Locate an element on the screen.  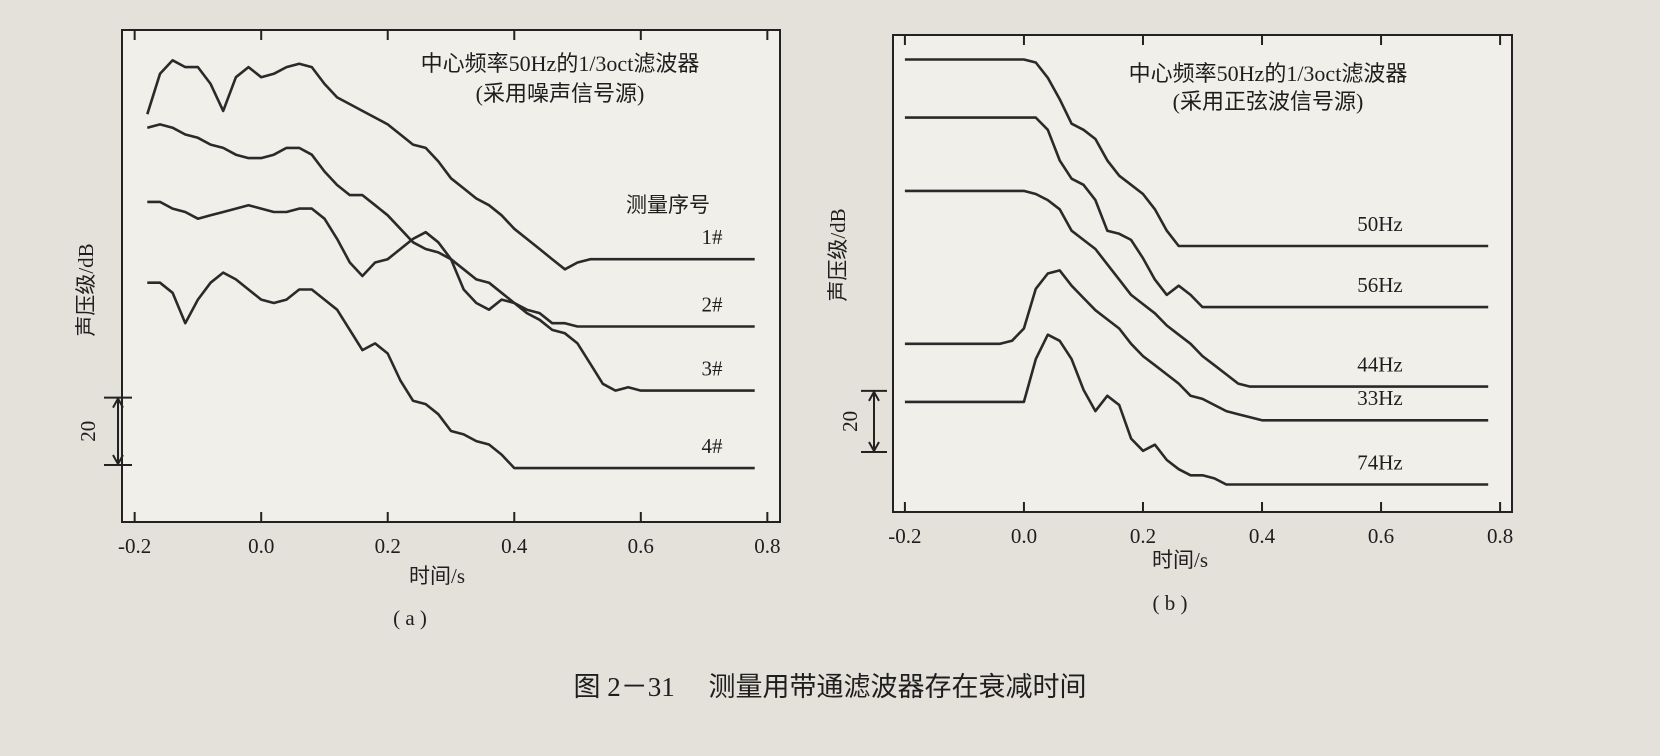
subcaption: ( a ) is located at coordinates (410, 618).